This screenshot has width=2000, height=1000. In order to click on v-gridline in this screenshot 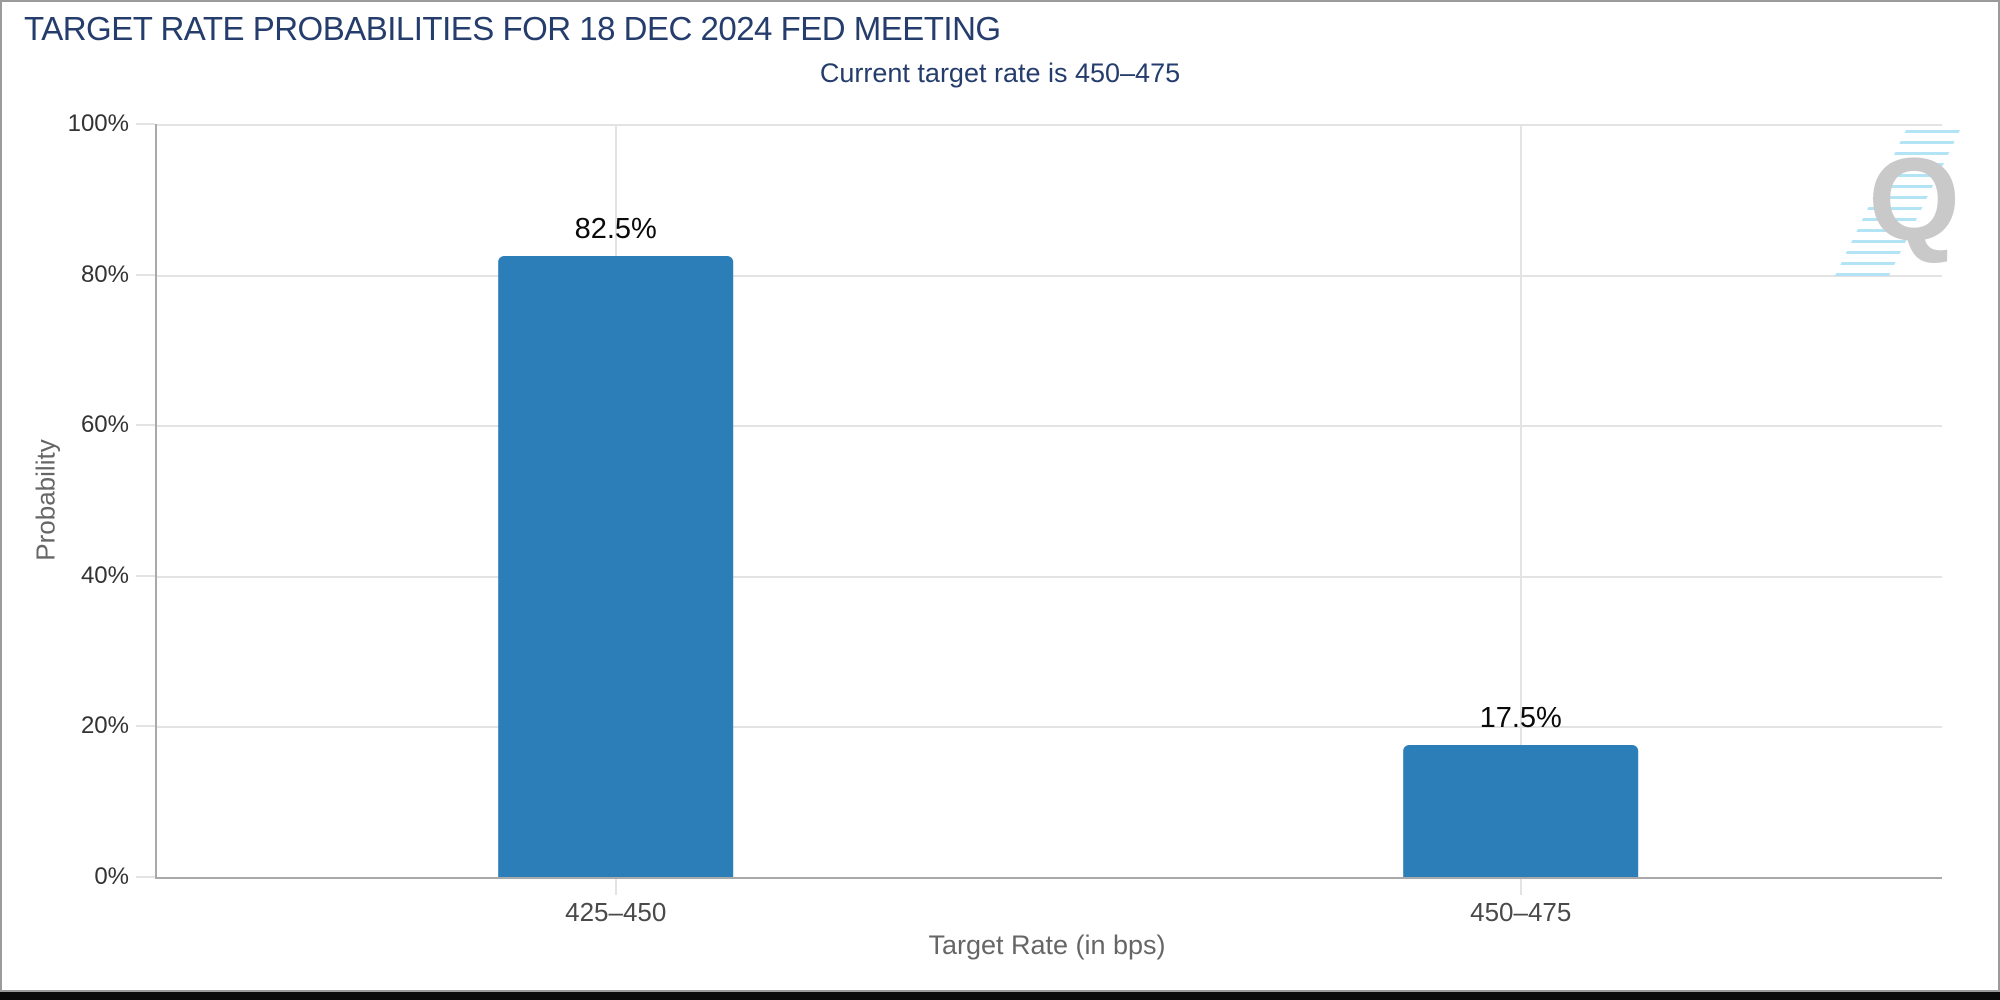, I will do `click(1520, 500)`.